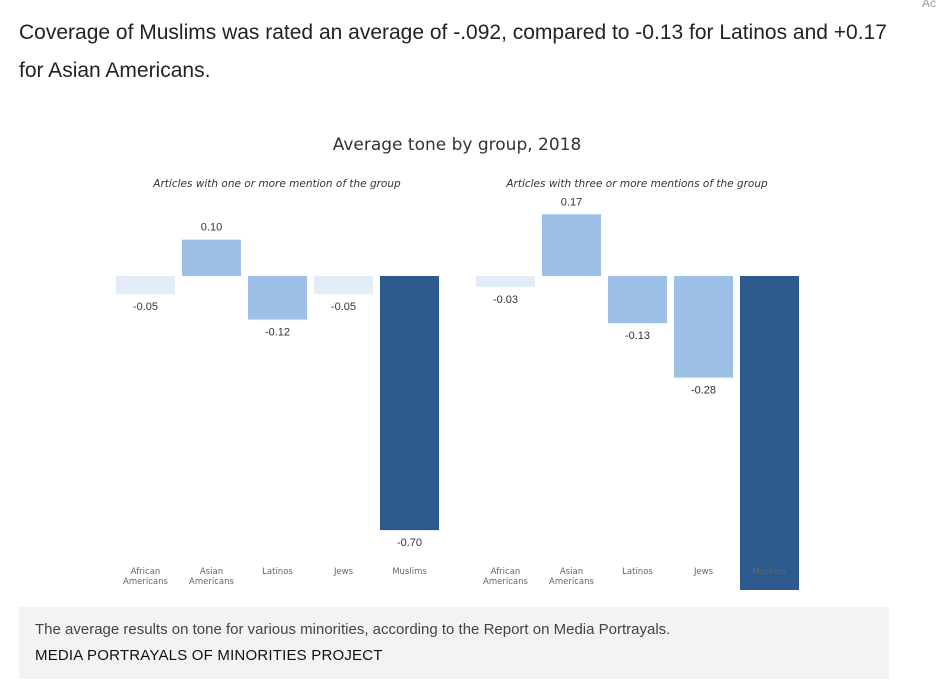  Describe the element at coordinates (505, 577) in the screenshot. I see `category-label-panel2-0: African Americans` at that location.